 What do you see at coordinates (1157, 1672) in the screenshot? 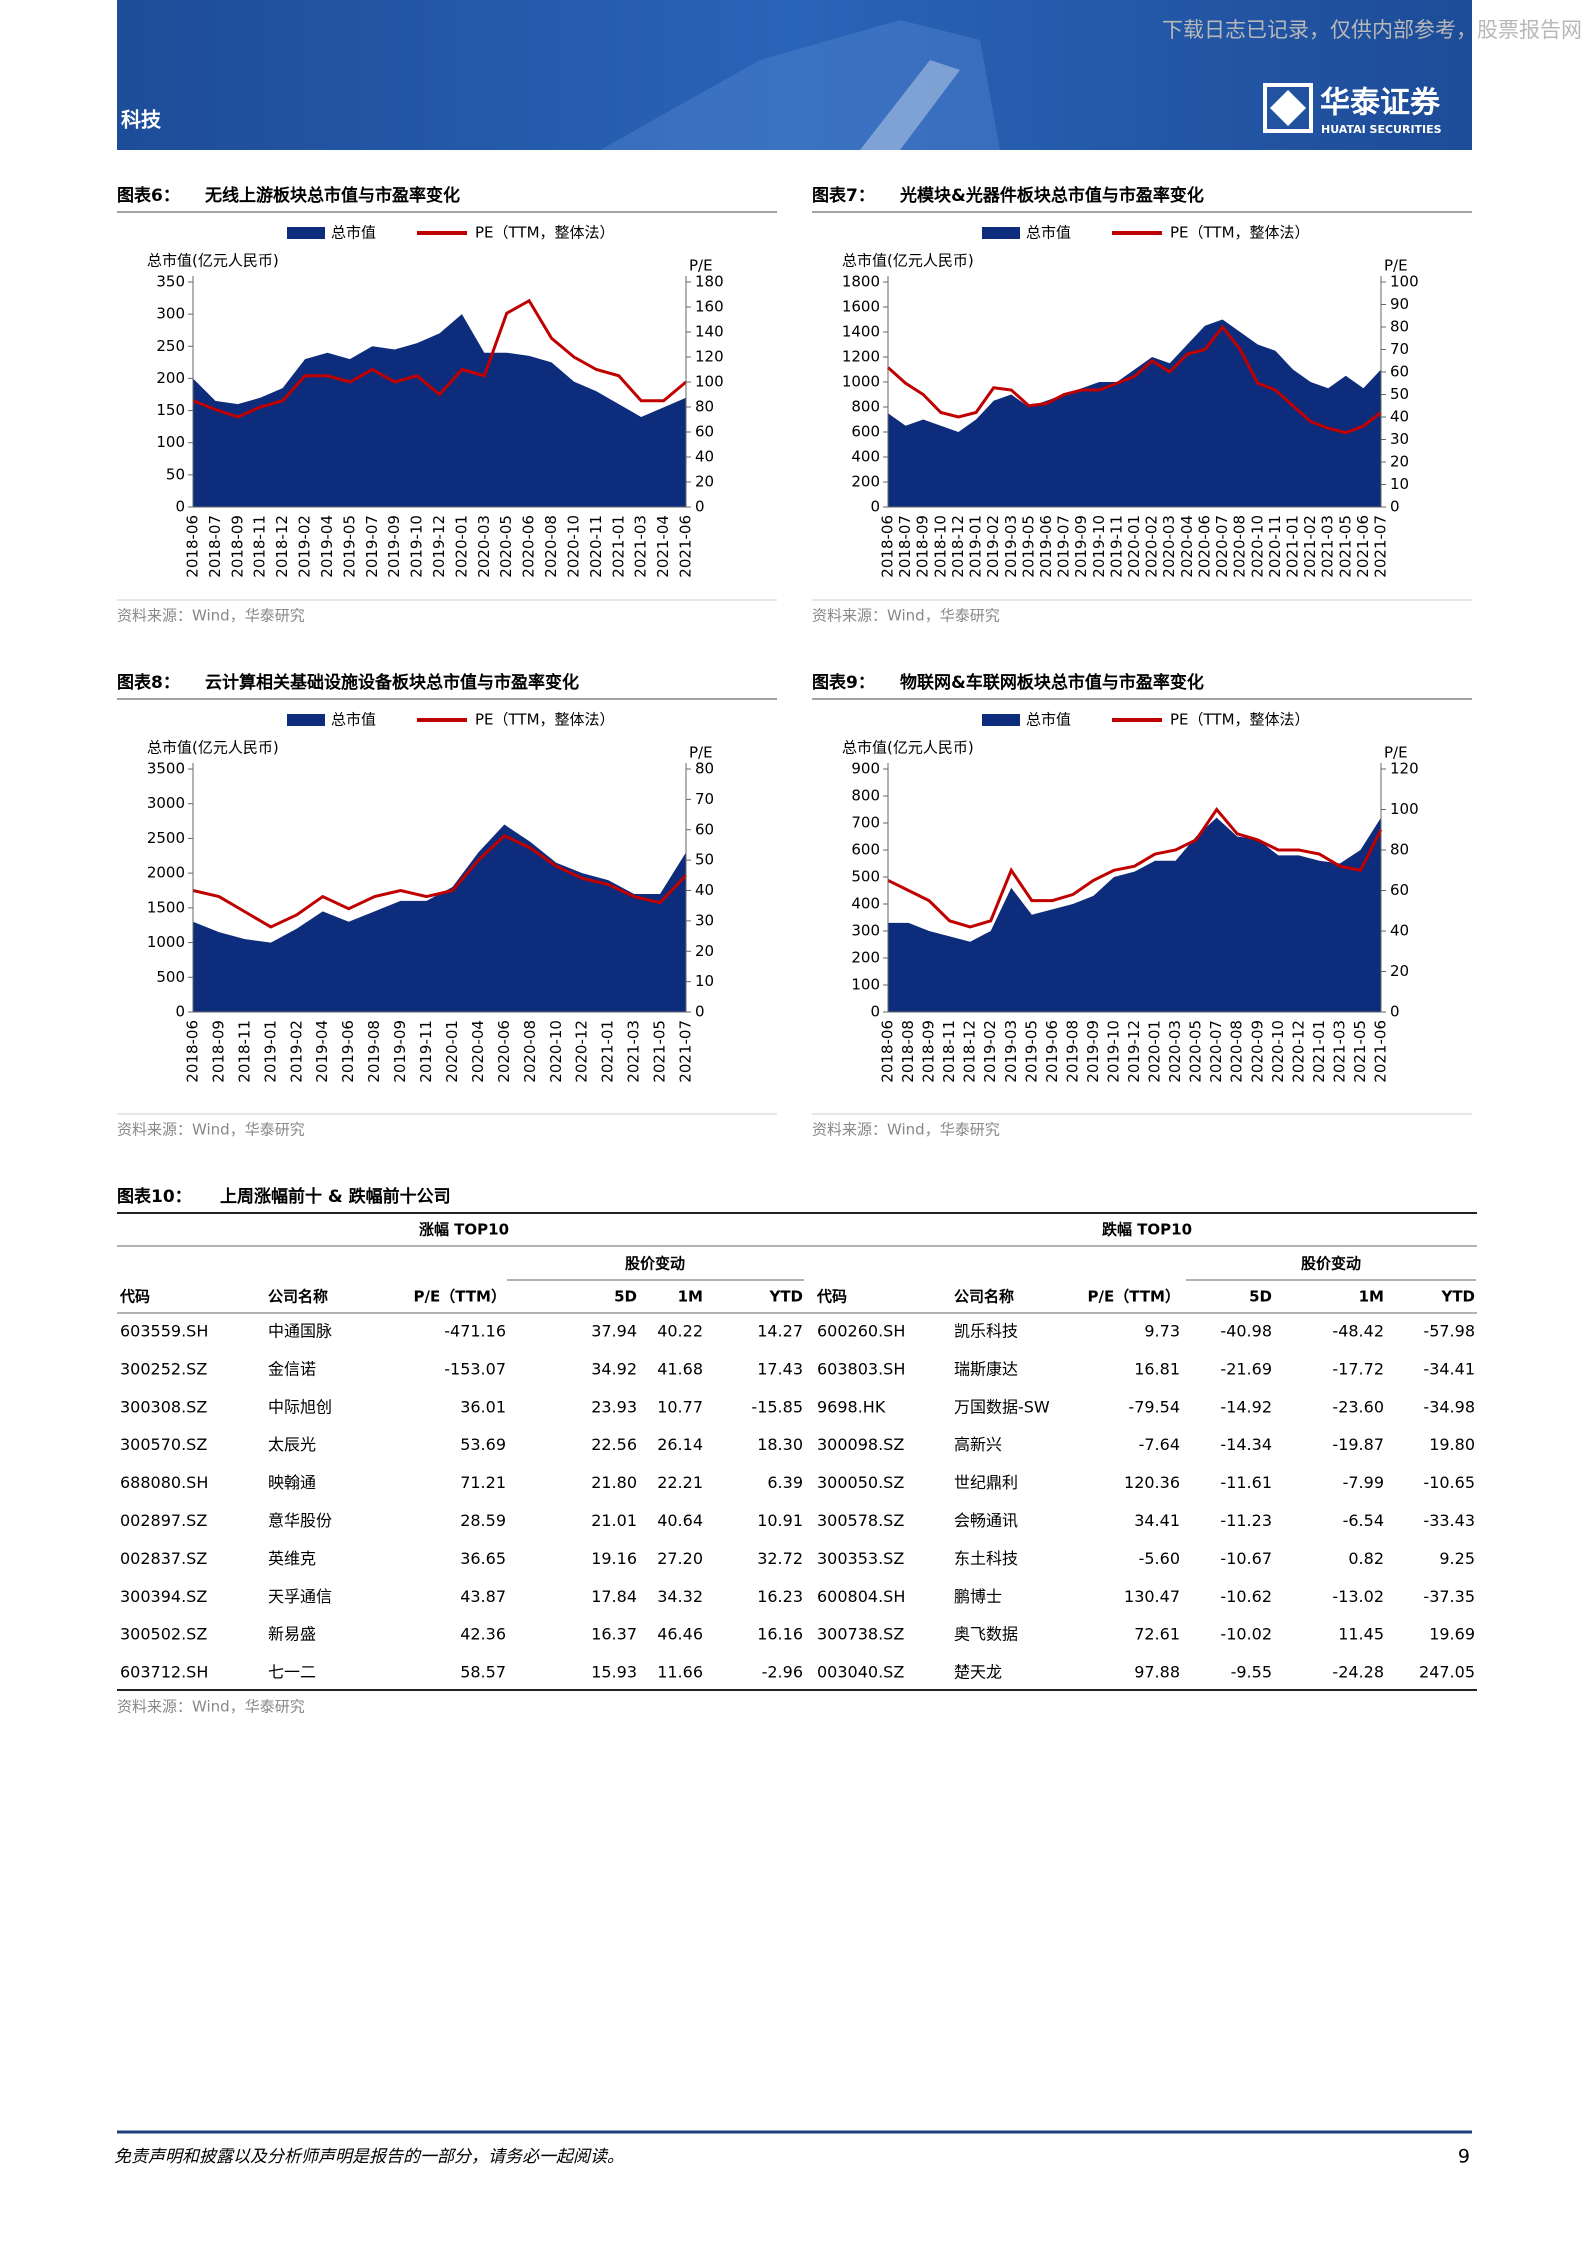
I see `table-cell: 97.88` at bounding box center [1157, 1672].